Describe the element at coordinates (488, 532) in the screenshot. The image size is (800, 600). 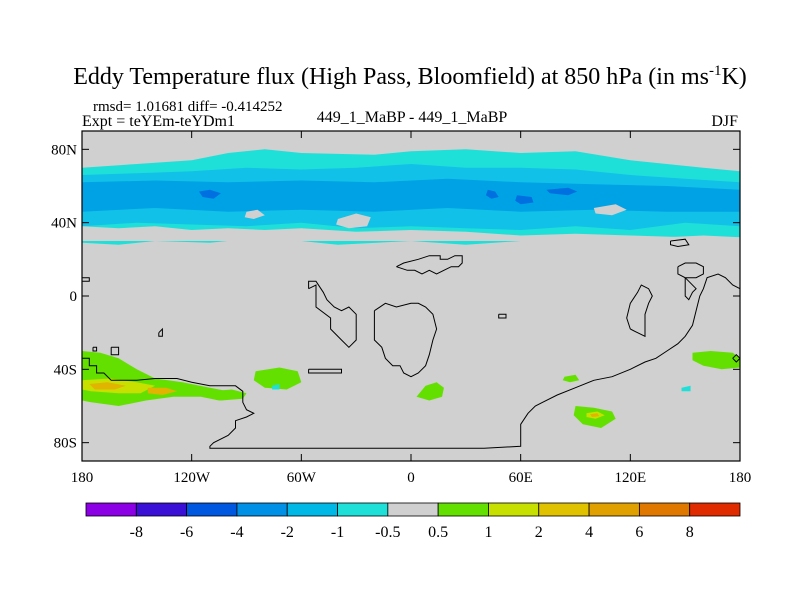
I see `legend-label-7: 1` at that location.